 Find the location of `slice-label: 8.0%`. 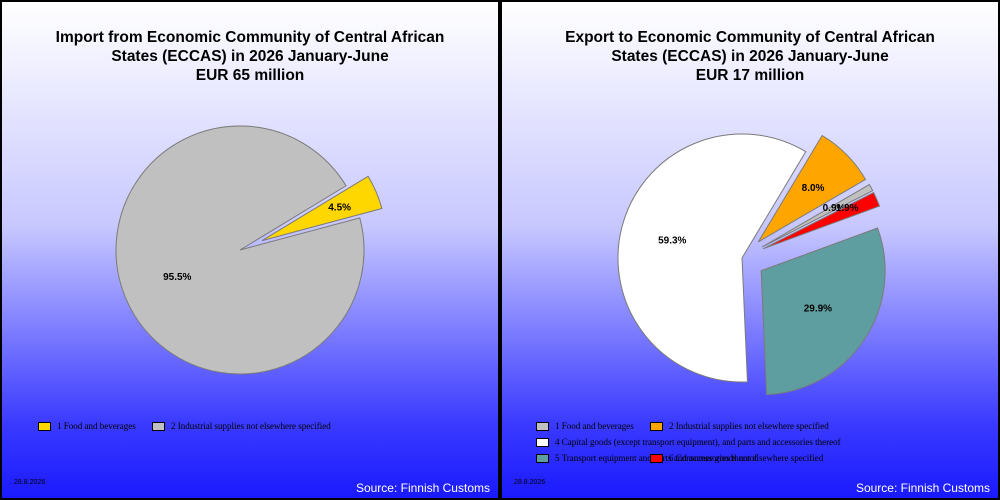

slice-label: 8.0% is located at coordinates (813, 188).